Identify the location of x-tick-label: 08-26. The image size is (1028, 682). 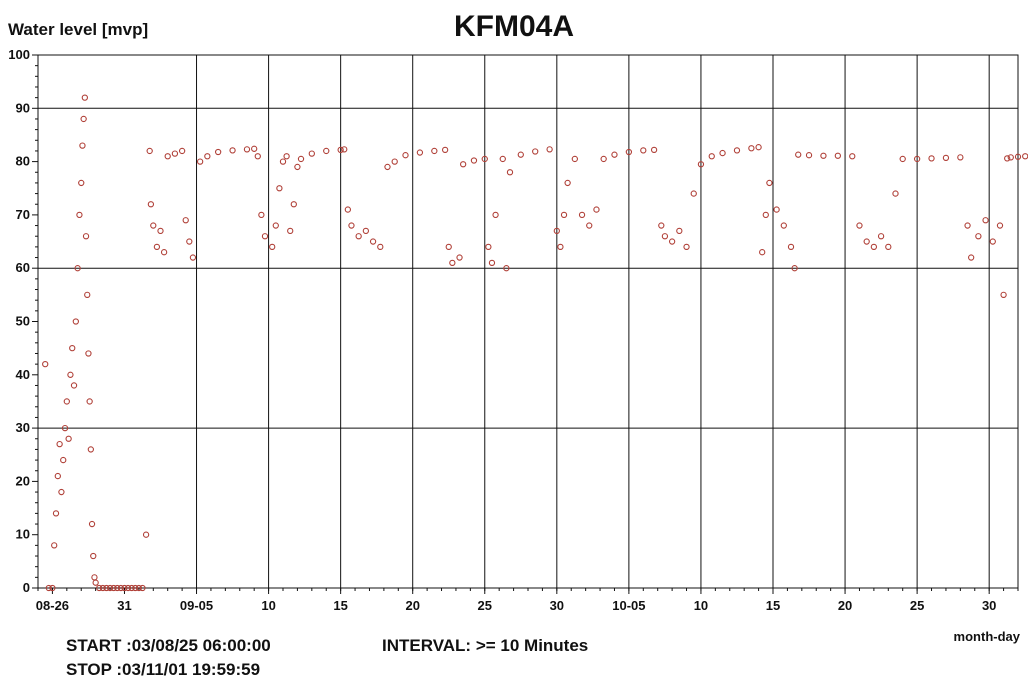
(52, 605).